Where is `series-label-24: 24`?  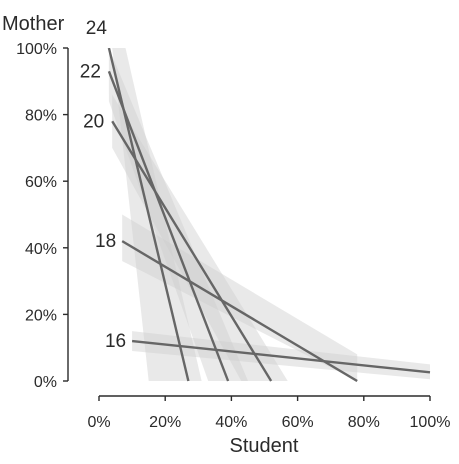
series-label-24: 24 is located at coordinates (97, 28).